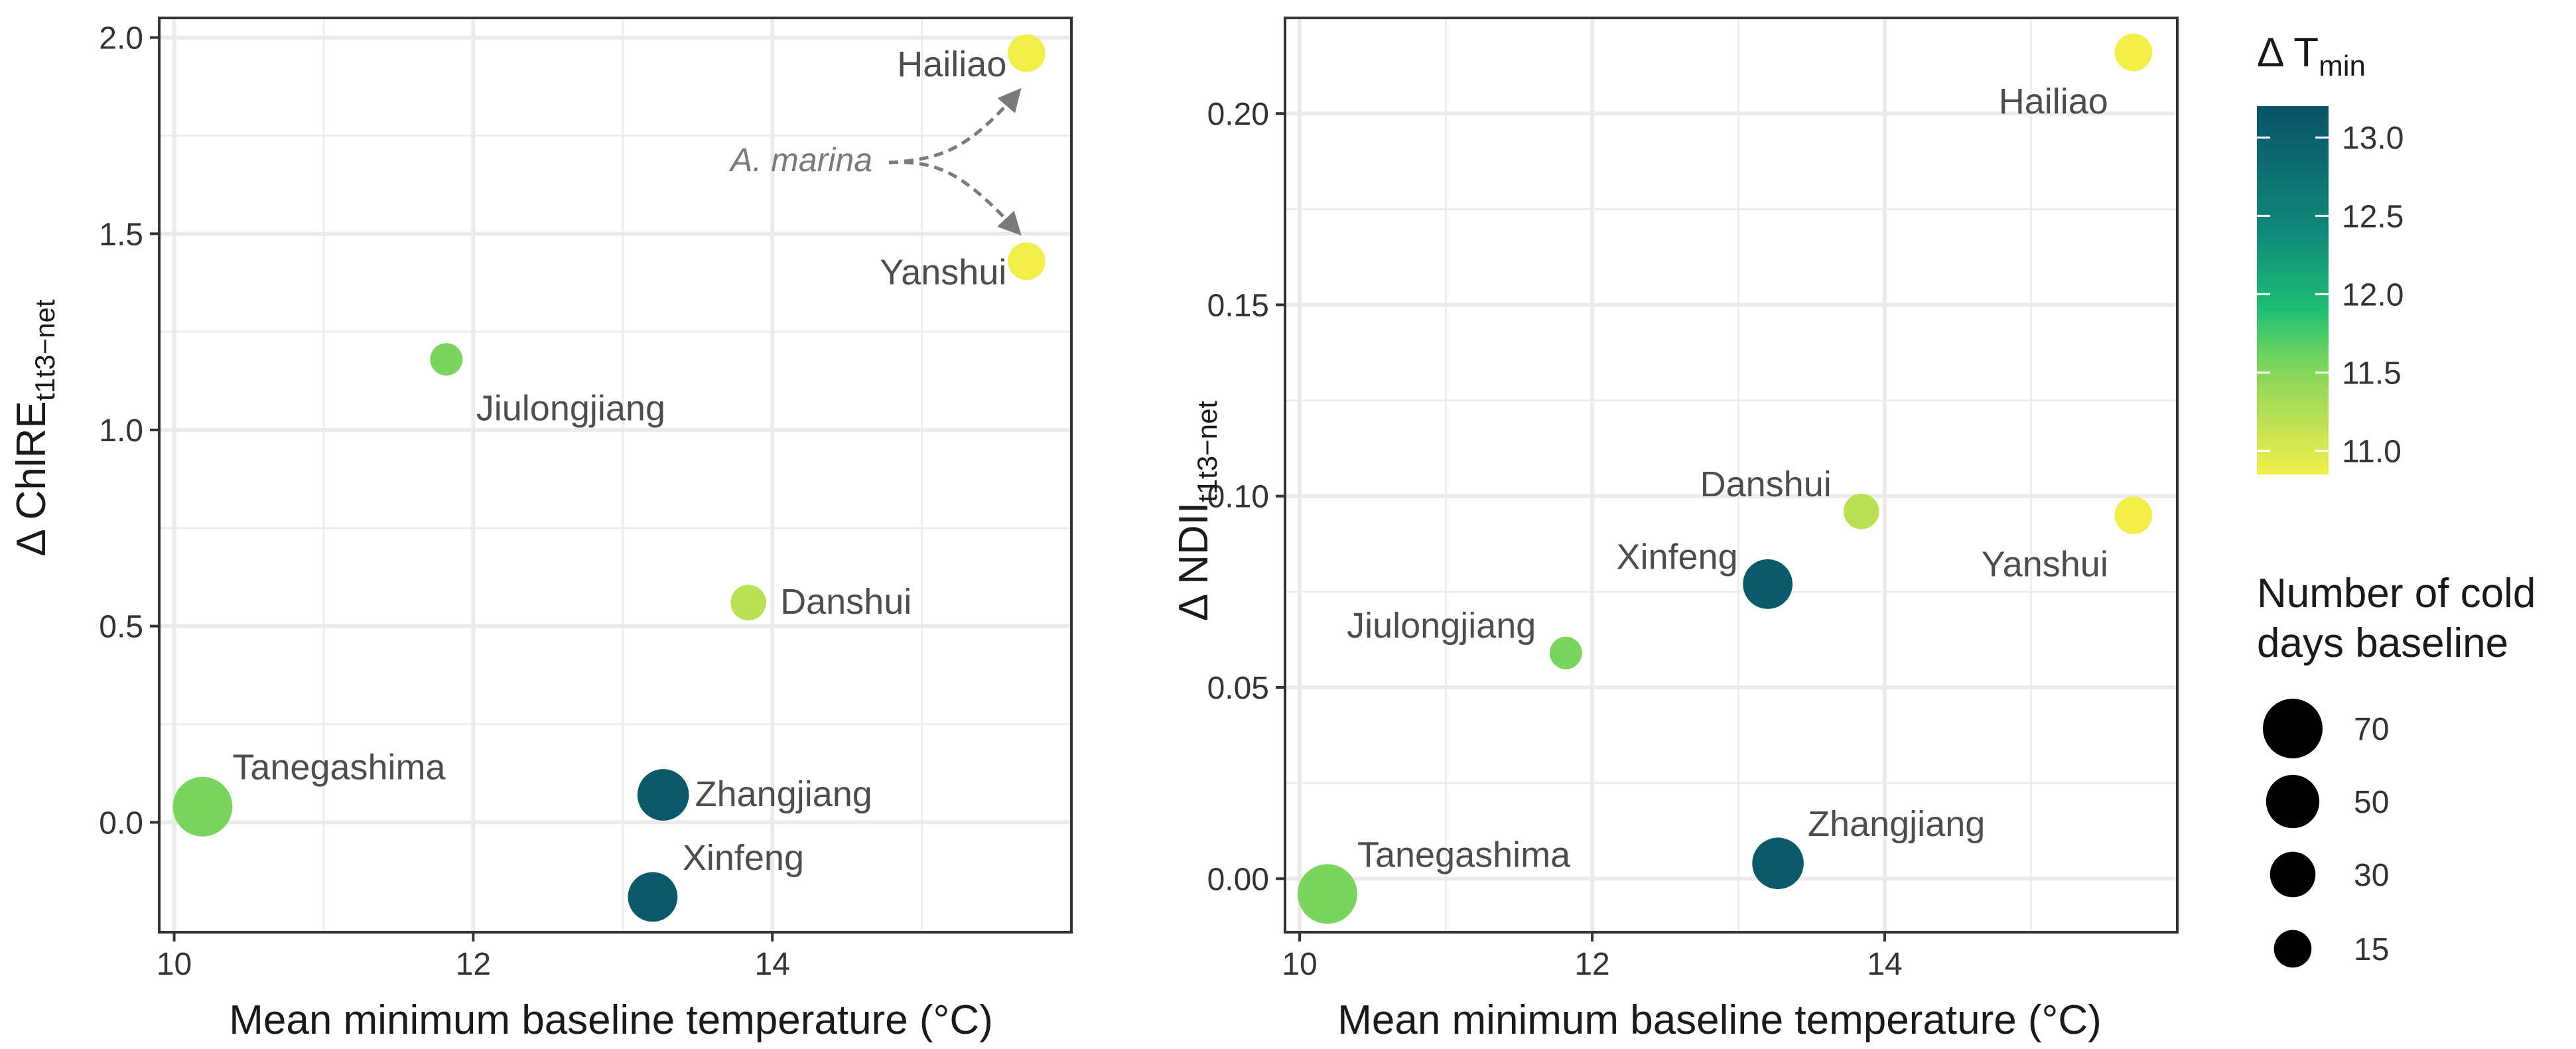 The height and width of the screenshot is (1049, 2576). Describe the element at coordinates (1591, 964) in the screenshot. I see `right-x-tick-label: 12` at that location.